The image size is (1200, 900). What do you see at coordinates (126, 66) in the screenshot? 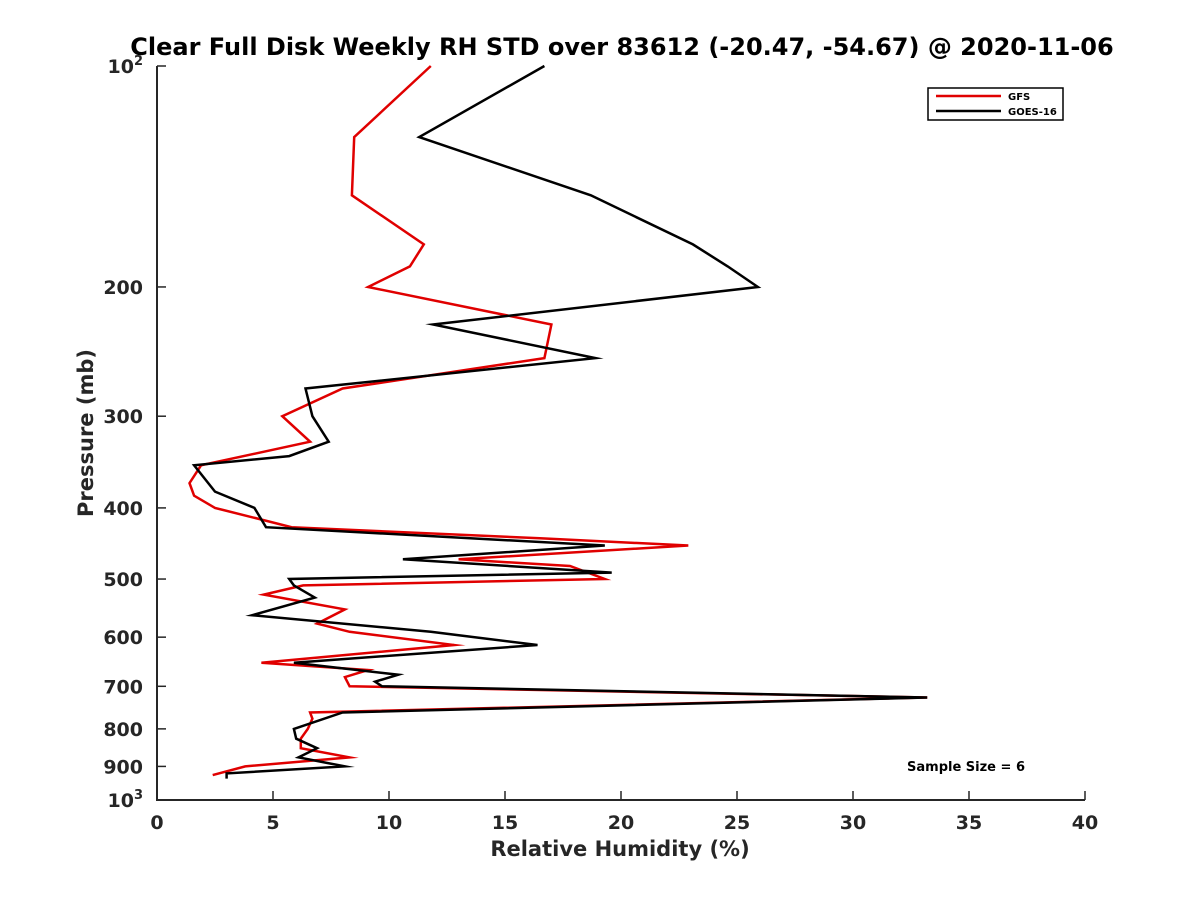
I see `y-tick-label: 10²` at bounding box center [126, 66].